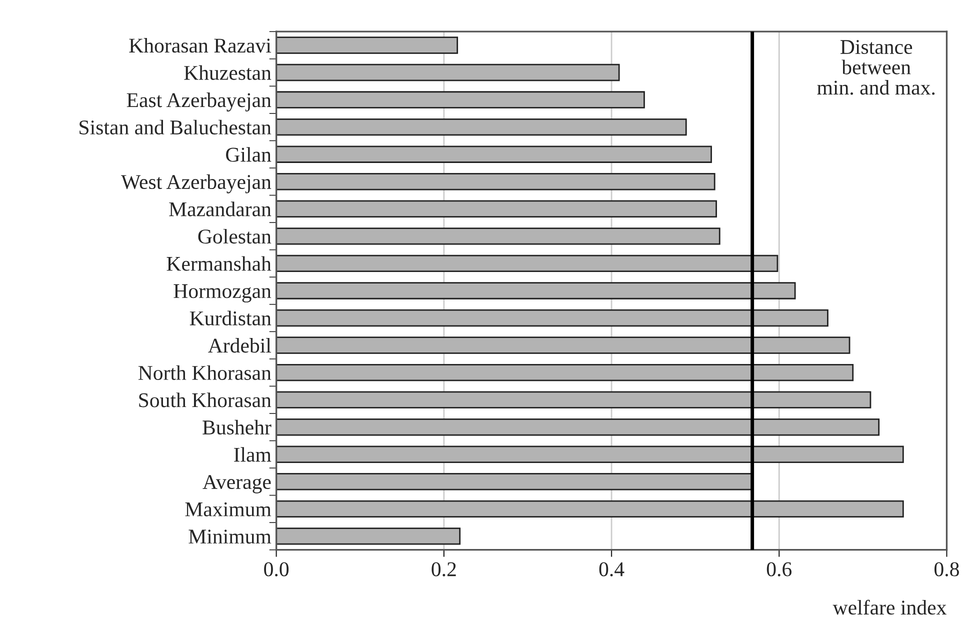 This screenshot has height=632, width=973. What do you see at coordinates (223, 293) in the screenshot?
I see `y-tick-label: Hormozgan` at bounding box center [223, 293].